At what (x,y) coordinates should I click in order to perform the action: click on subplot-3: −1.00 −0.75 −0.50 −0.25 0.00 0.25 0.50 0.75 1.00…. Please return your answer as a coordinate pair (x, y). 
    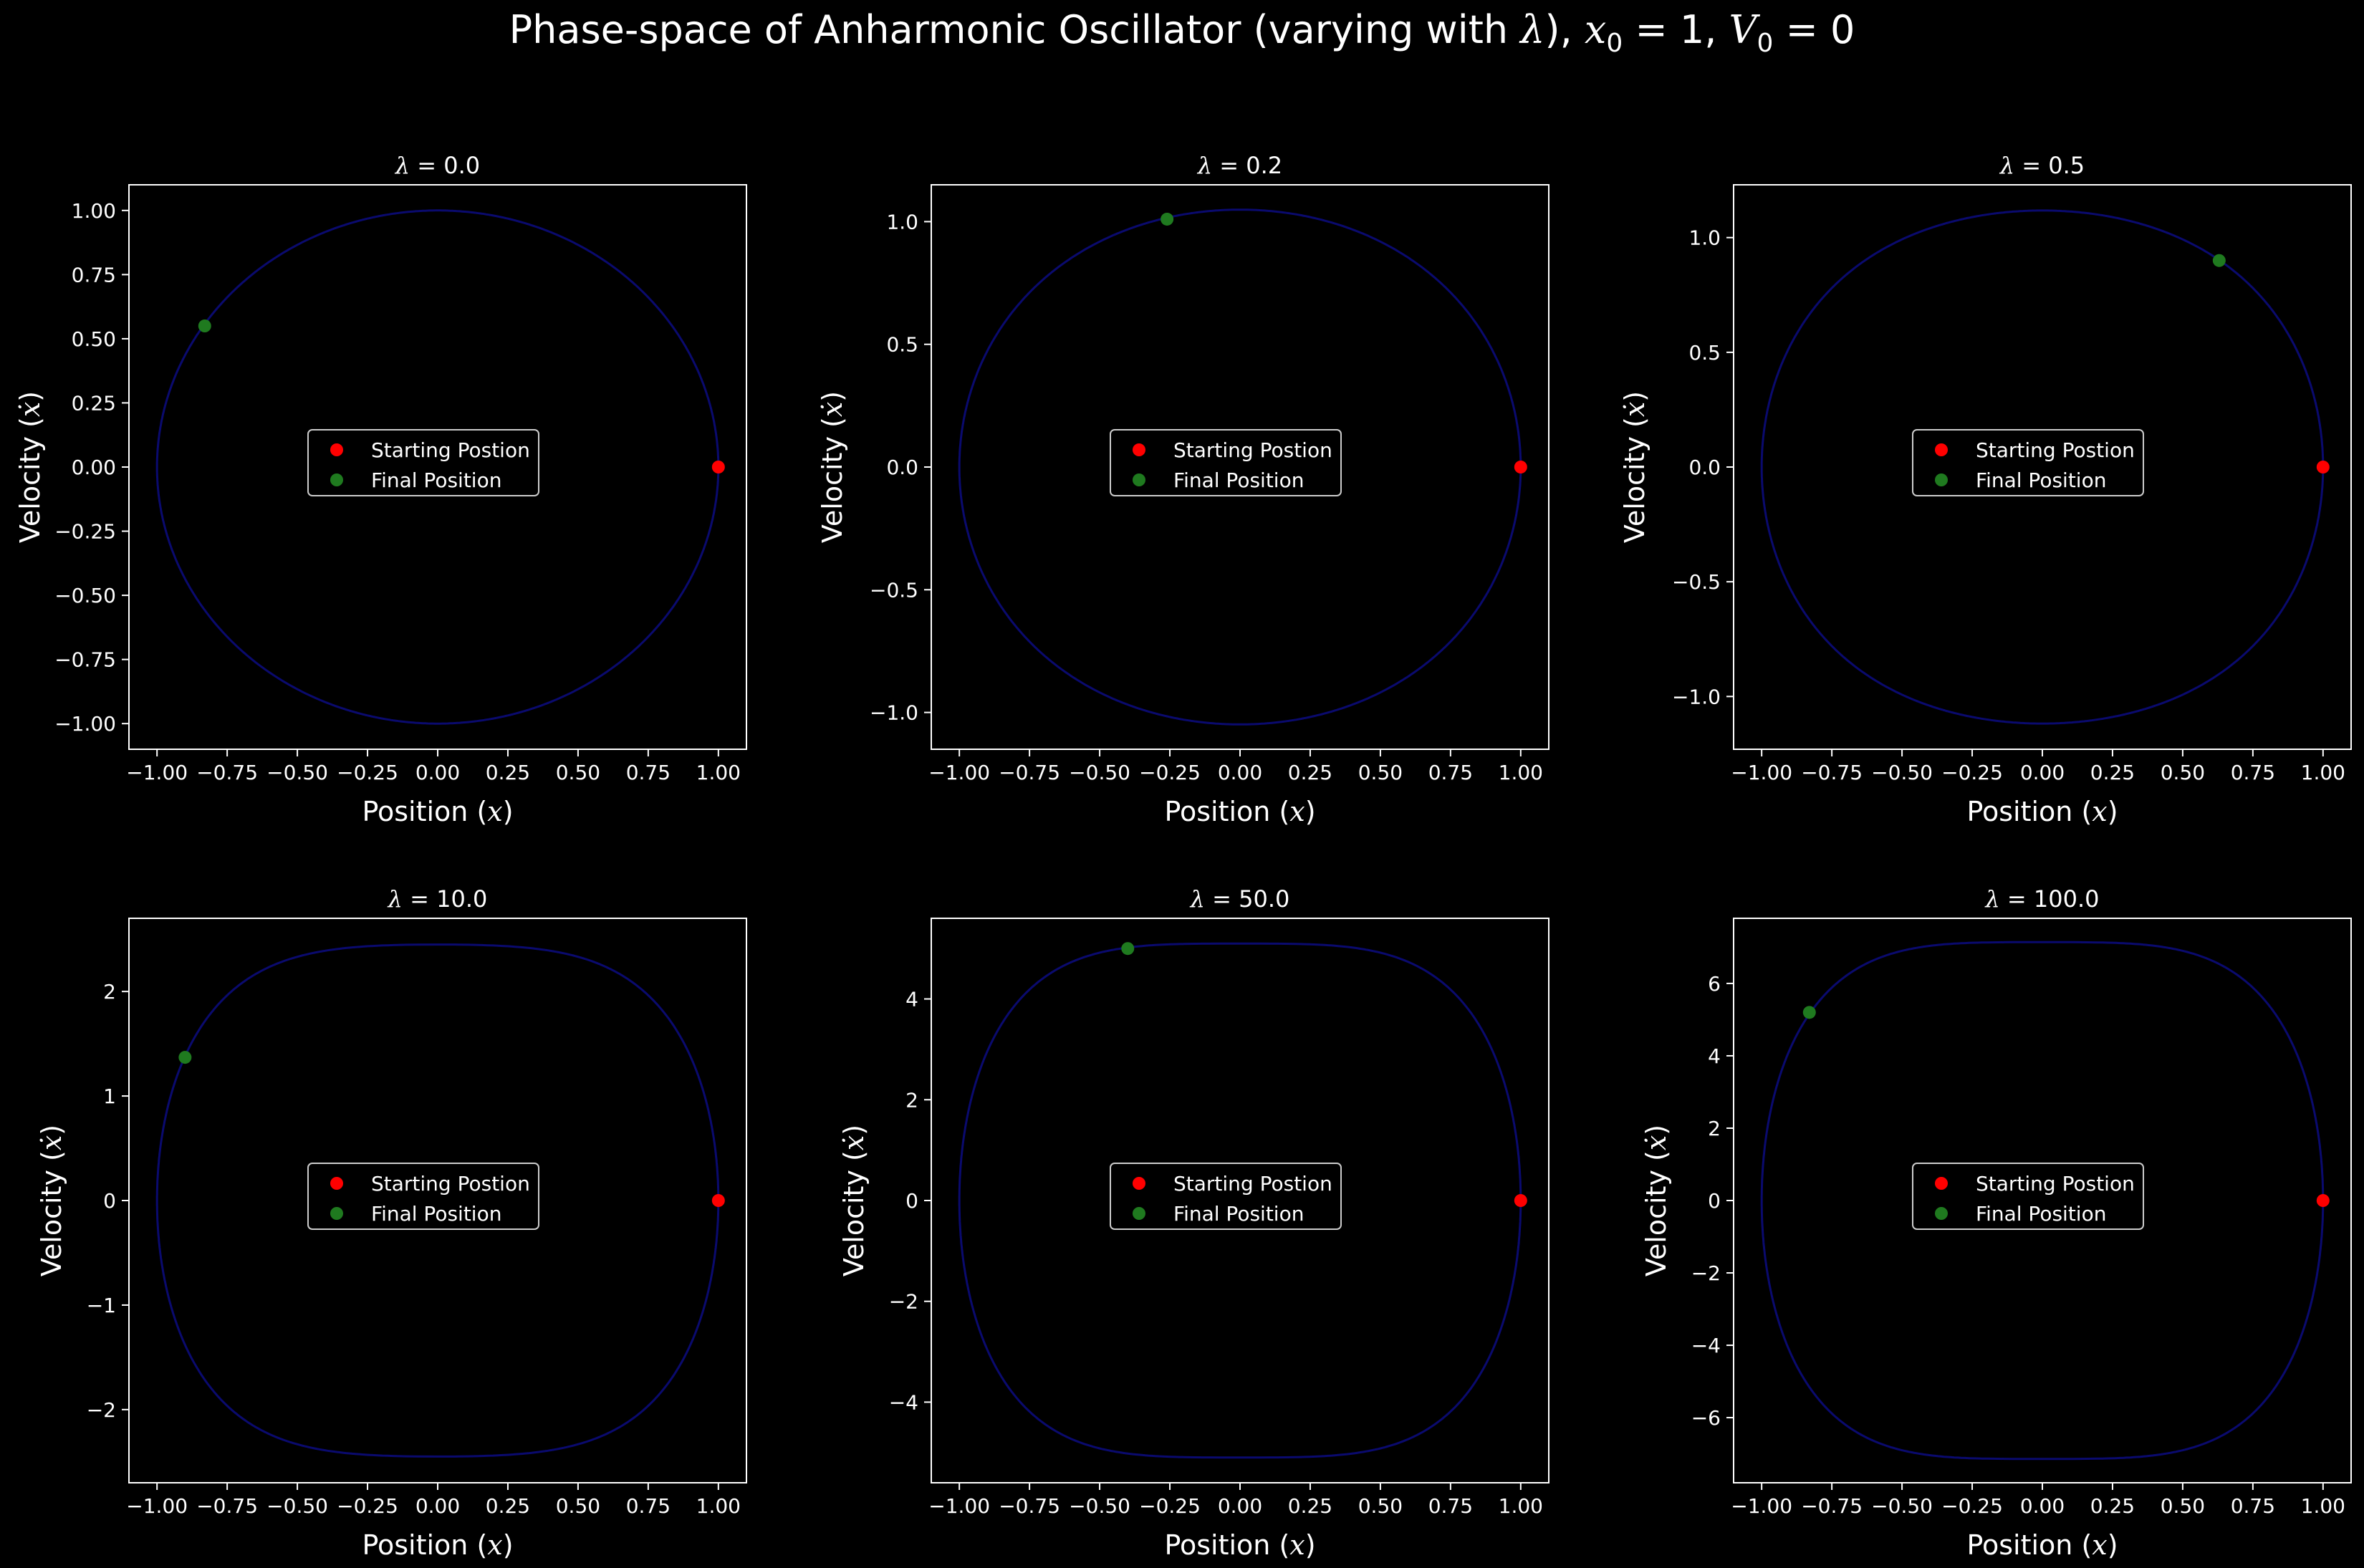
    Looking at the image, I should click on (1986, 490).